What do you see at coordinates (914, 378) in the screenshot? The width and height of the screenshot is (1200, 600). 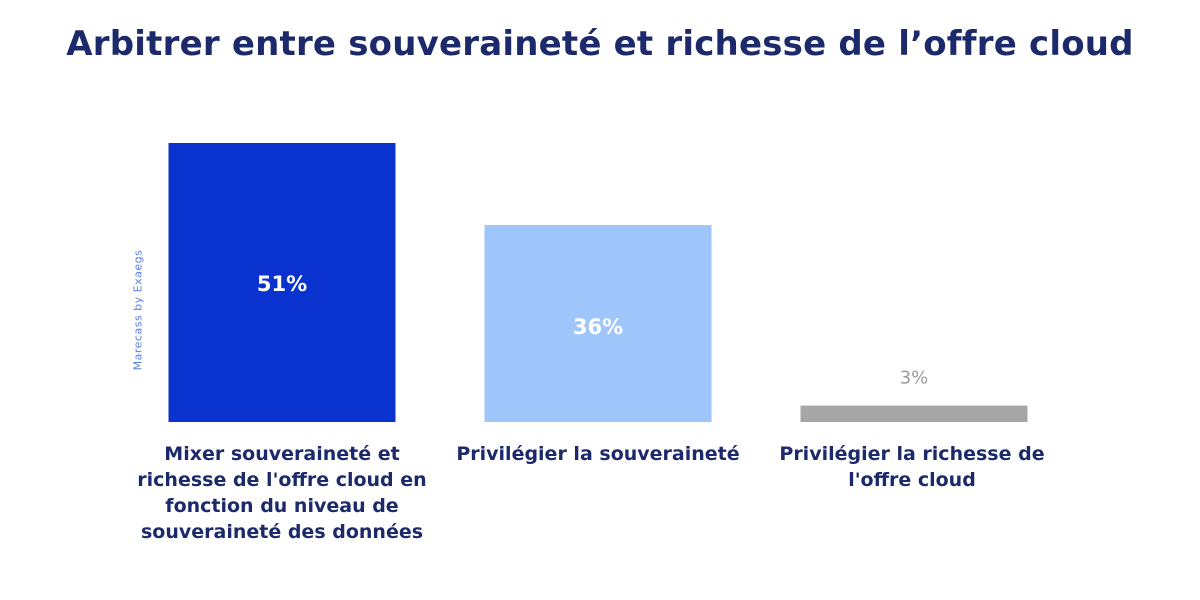 I see `value-label-richesse: 3%` at bounding box center [914, 378].